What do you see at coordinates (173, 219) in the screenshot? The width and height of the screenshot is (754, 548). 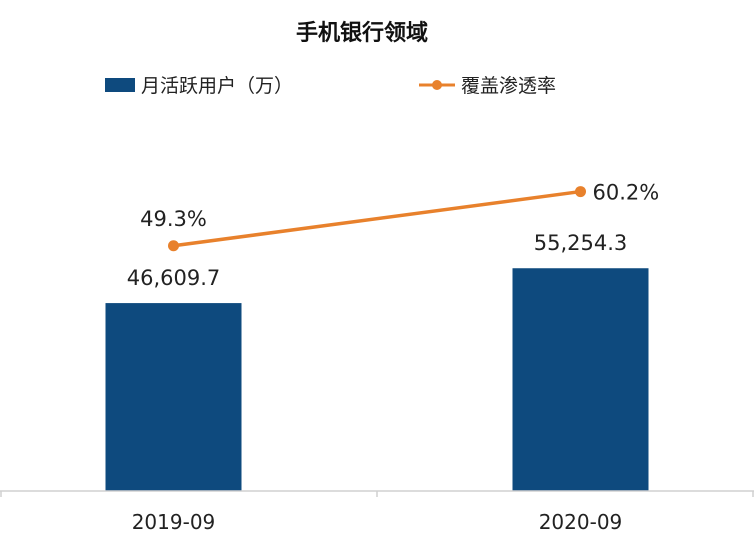 I see `line-data-label-2019-09: 49.3%` at bounding box center [173, 219].